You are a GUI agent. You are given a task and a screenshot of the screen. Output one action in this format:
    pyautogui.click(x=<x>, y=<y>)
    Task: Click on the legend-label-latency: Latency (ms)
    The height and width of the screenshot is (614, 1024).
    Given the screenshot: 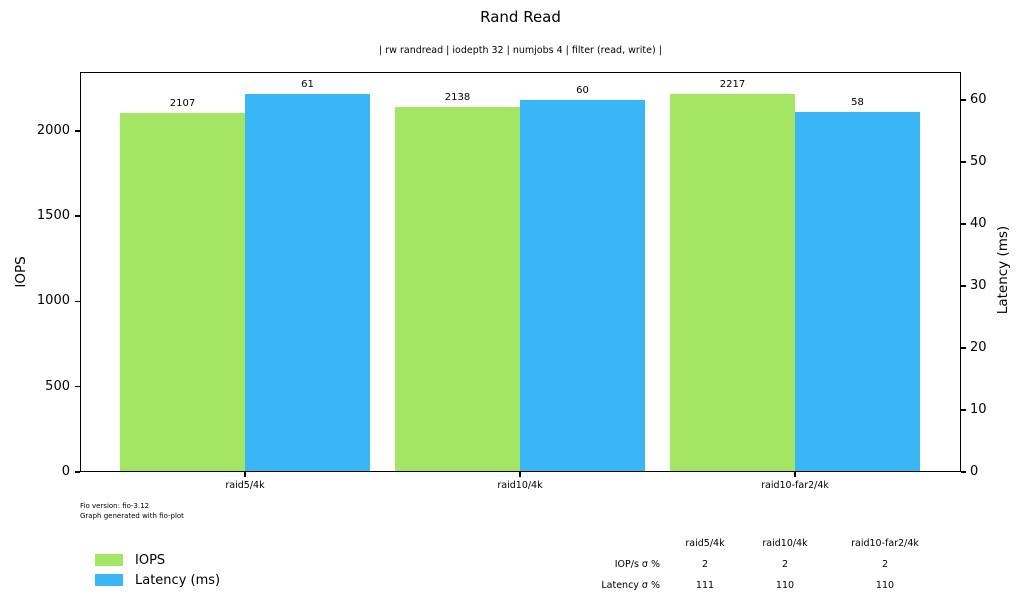 What is the action you would take?
    pyautogui.click(x=178, y=580)
    